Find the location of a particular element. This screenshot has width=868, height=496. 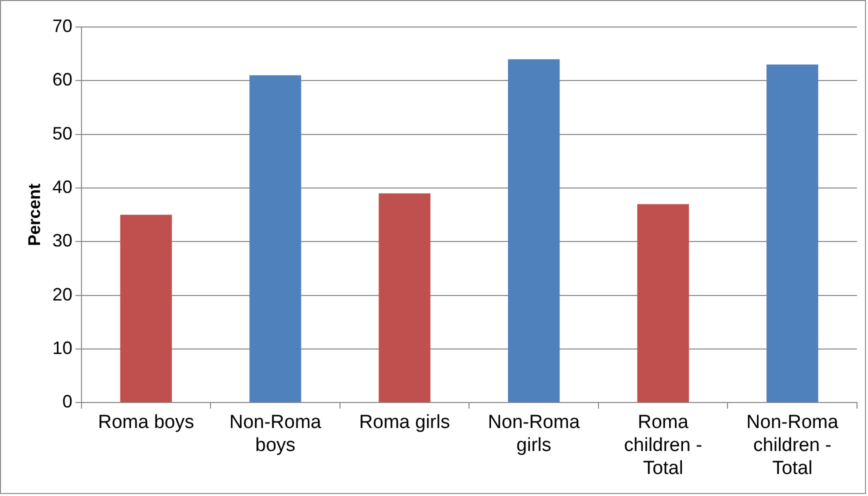

x-tick-label: Roma boys is located at coordinates (146, 423).